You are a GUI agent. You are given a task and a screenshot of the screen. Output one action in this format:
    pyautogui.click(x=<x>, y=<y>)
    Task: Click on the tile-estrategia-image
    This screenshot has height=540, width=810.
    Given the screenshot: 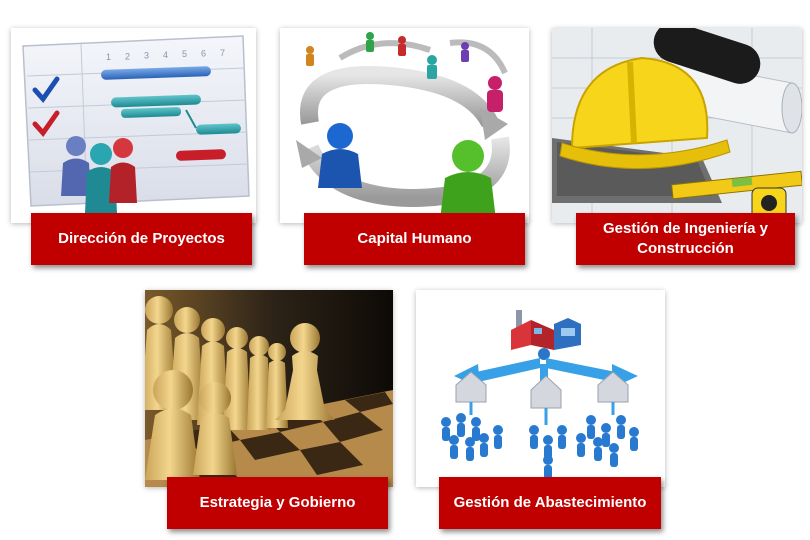 What is the action you would take?
    pyautogui.click(x=269, y=388)
    